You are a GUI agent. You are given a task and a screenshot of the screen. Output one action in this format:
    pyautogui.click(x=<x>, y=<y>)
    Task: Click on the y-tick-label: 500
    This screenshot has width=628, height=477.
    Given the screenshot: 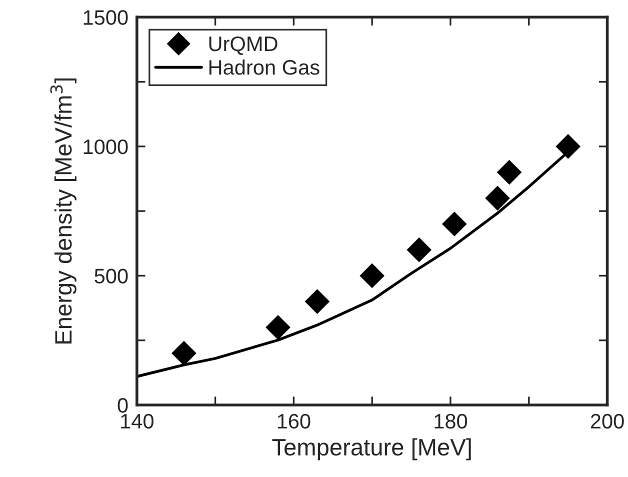 What is the action you would take?
    pyautogui.click(x=111, y=276)
    